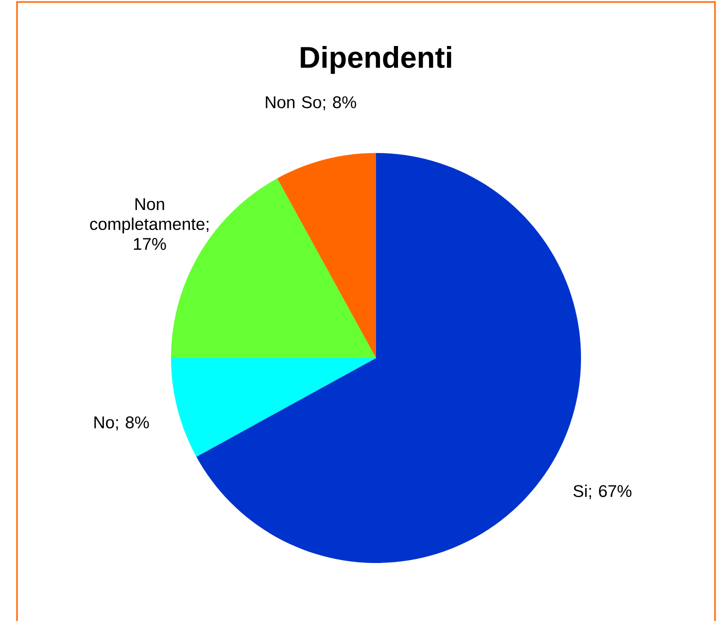  What do you see at coordinates (580, 491) in the screenshot?
I see `slice-label: Si` at bounding box center [580, 491].